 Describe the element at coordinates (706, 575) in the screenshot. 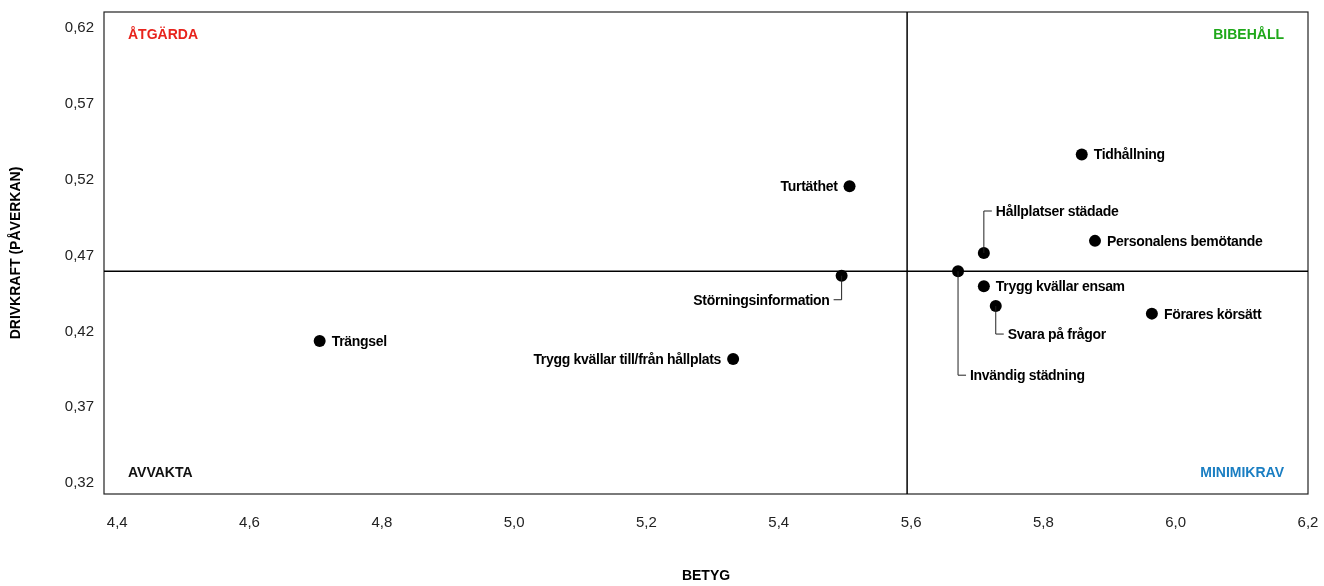

I see `x-axis-title: BETYG` at that location.